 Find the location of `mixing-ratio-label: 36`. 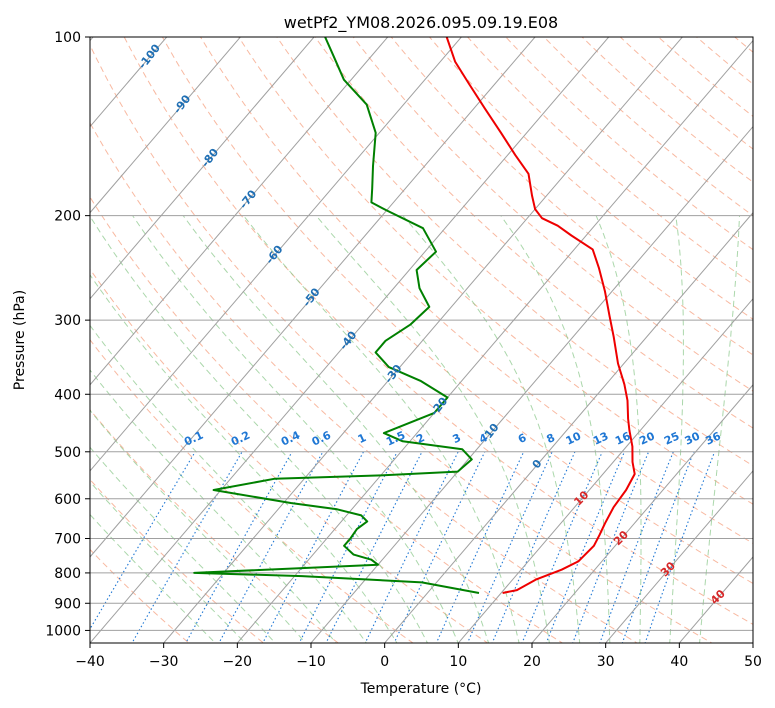

mixing-ratio-label: 36 is located at coordinates (713, 438).